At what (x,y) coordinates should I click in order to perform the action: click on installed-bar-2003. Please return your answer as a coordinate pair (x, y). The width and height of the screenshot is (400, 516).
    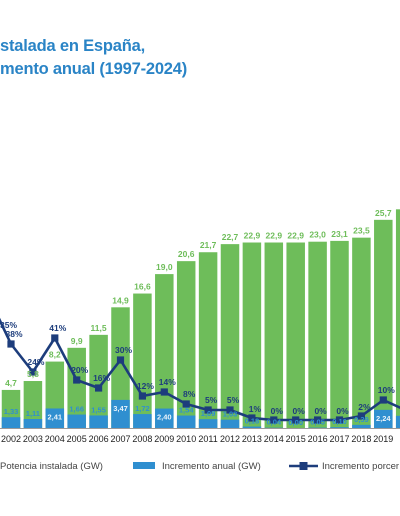
    Looking at the image, I should click on (33, 404).